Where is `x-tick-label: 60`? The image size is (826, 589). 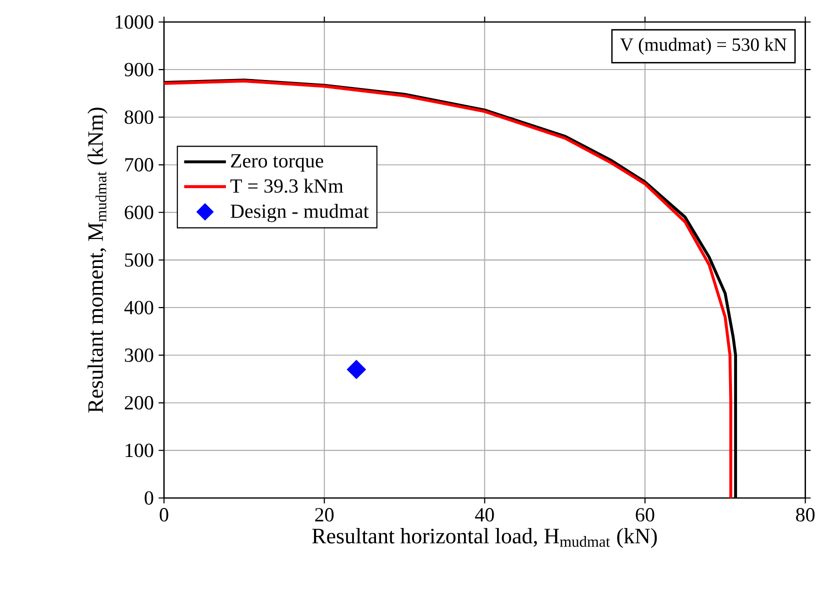 x-tick-label: 60 is located at coordinates (645, 515).